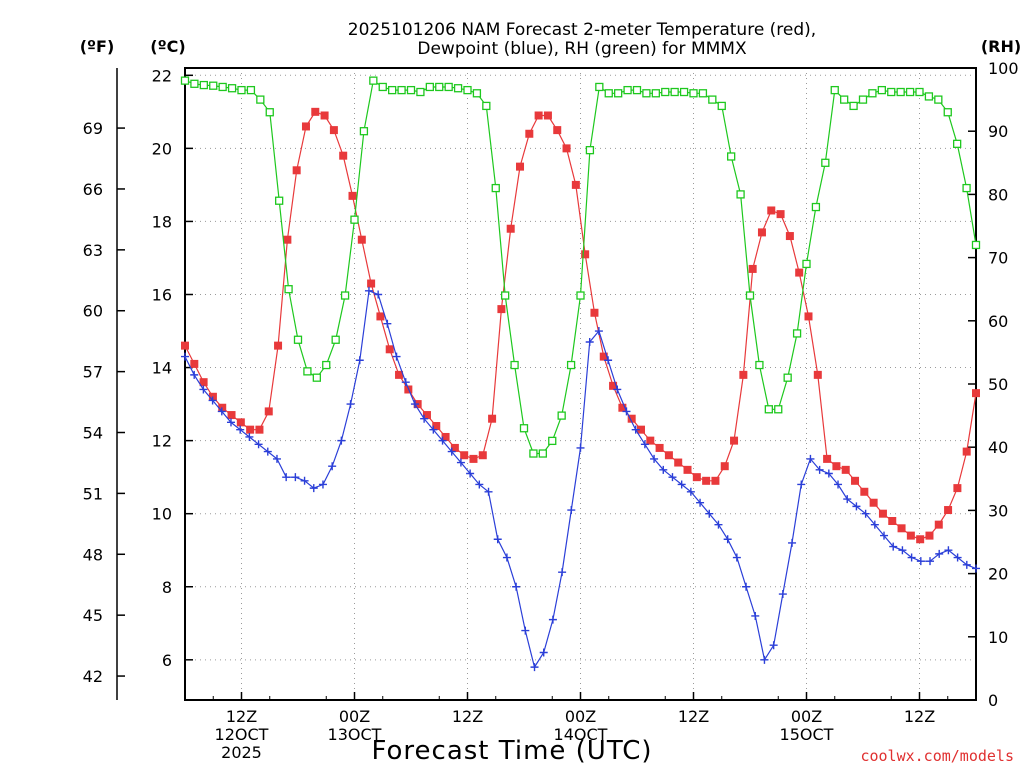 This screenshot has height=768, width=1024. I want to click on celsius-tick-label: 6, so click(167, 660).